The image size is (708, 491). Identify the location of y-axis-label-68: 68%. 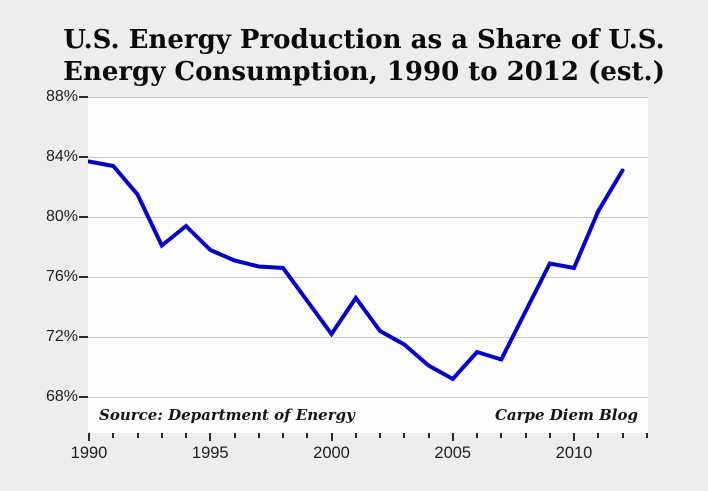
(61, 396).